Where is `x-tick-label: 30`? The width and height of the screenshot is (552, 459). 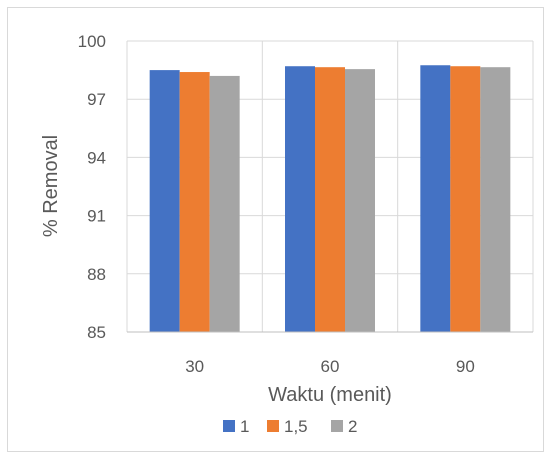 x-tick-label: 30 is located at coordinates (194, 366).